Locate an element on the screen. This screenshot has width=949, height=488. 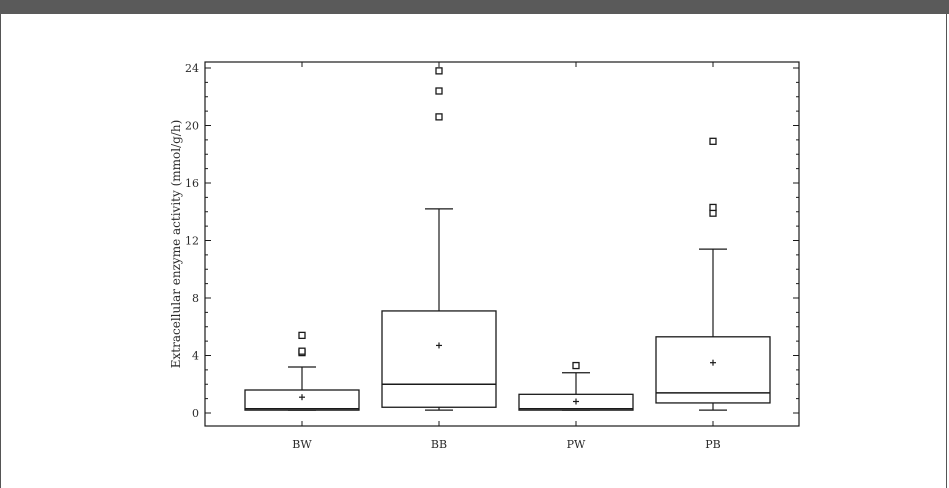
x-category-label: BB is located at coordinates (439, 444).